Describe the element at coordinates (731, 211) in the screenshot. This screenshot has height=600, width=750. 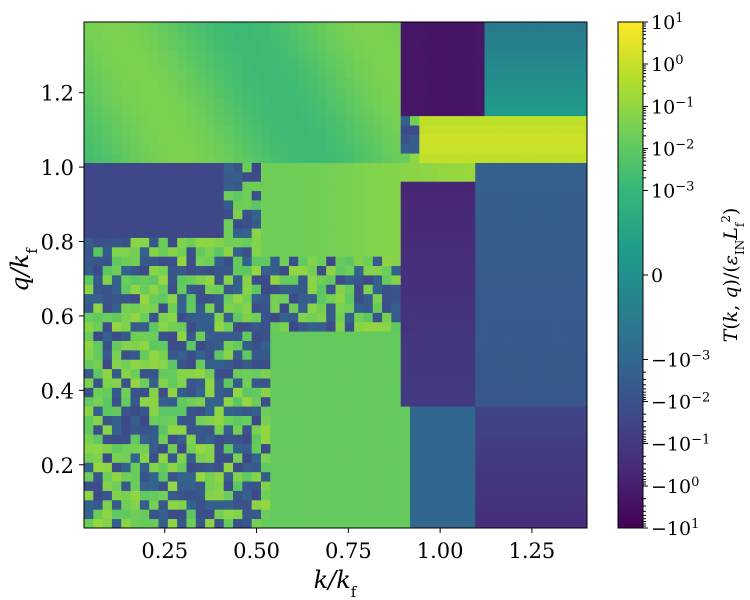
I see `colorbar-title-close: )` at that location.